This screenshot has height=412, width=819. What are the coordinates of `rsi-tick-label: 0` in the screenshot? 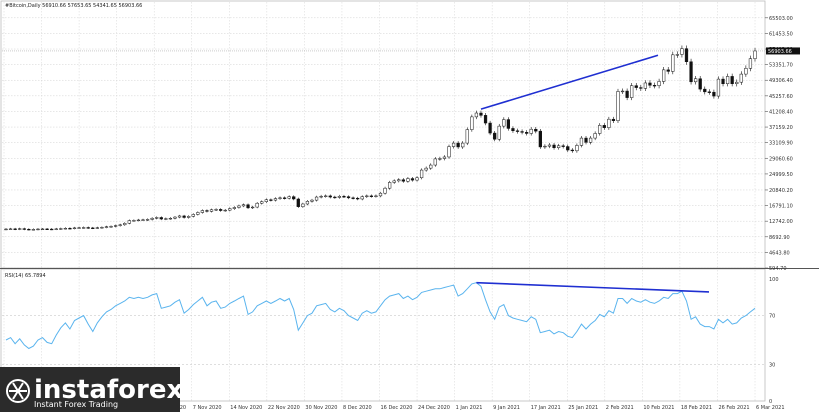 It's located at (770, 402).